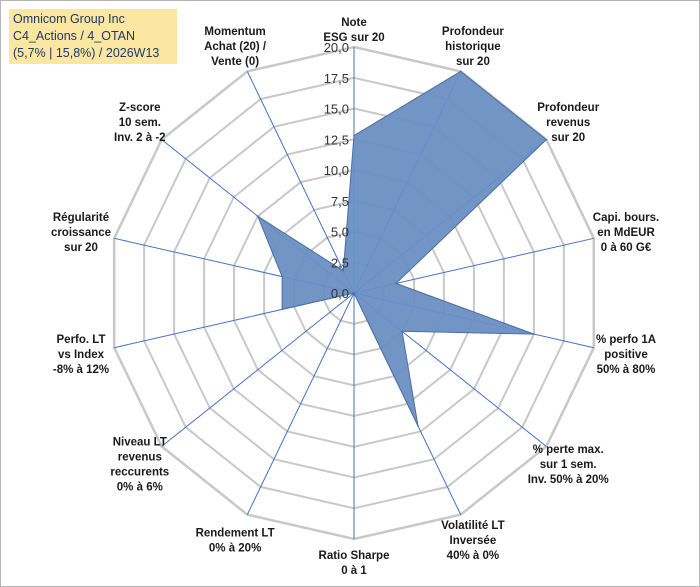 This screenshot has width=700, height=587. Describe the element at coordinates (74, 36) in the screenshot. I see `info-portfolio: C4_Actions / 4_OTAN` at that location.